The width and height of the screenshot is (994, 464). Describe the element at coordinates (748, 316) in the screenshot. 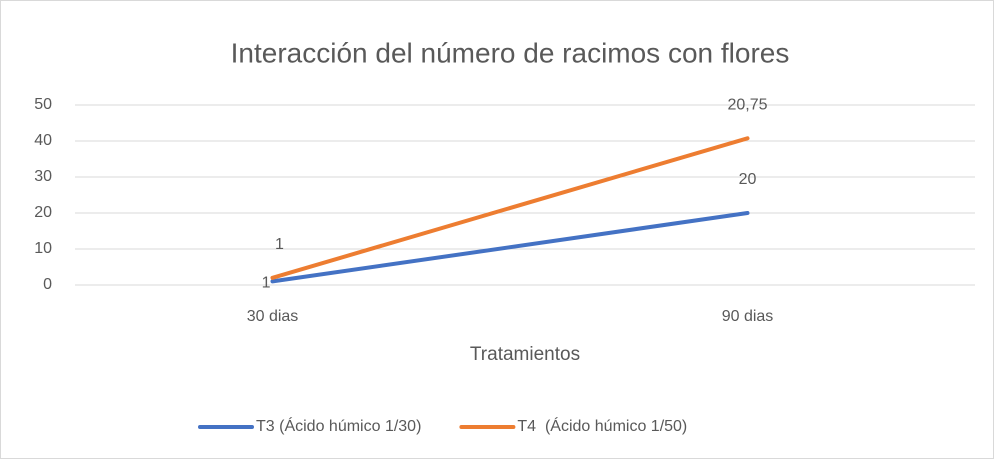

I see `x-tick-label: 90 dias` at that location.